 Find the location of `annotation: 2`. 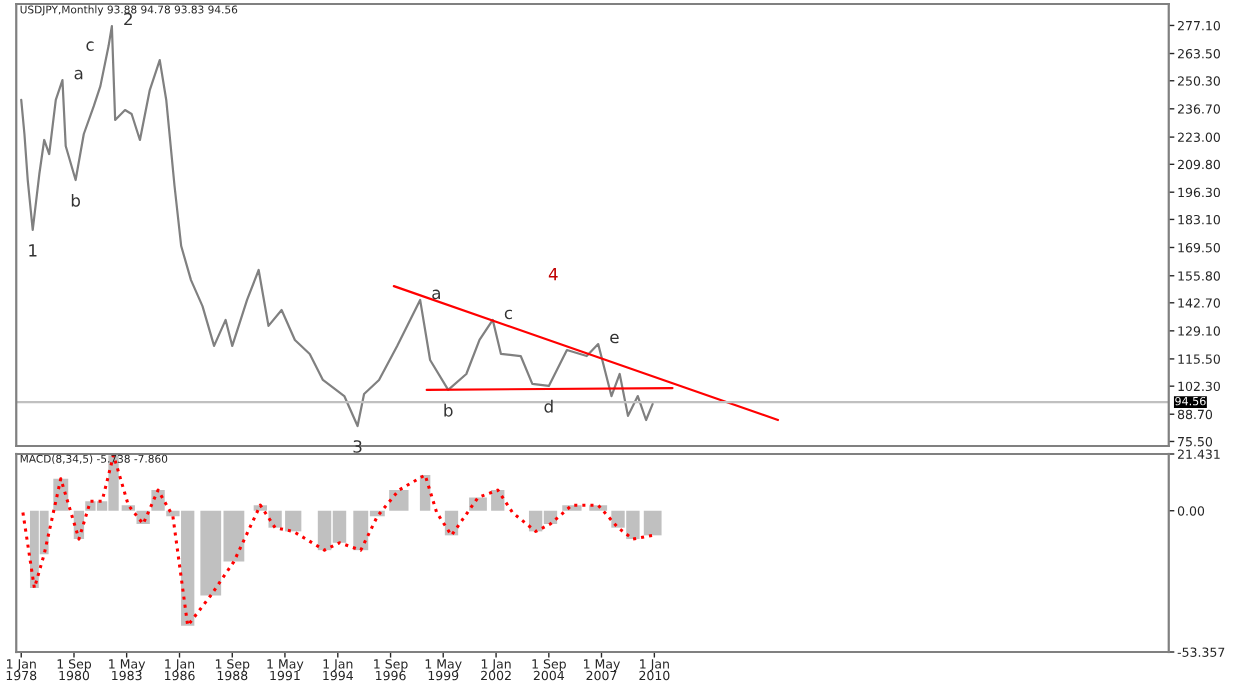

annotation: 2 is located at coordinates (128, 19).